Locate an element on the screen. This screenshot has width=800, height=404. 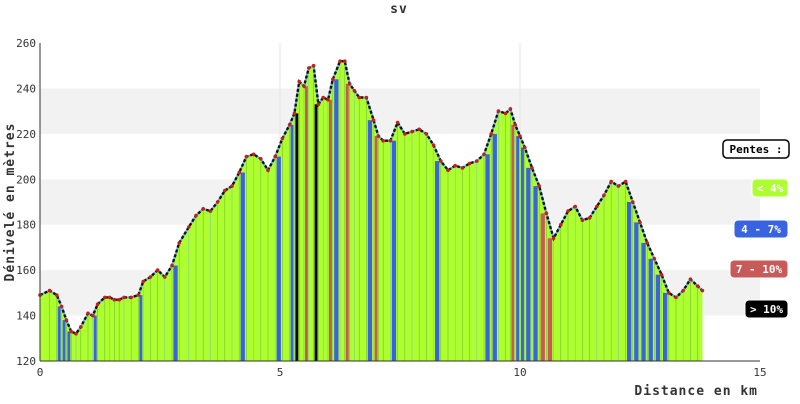
y-tick-label: 220 is located at coordinates (26, 134).